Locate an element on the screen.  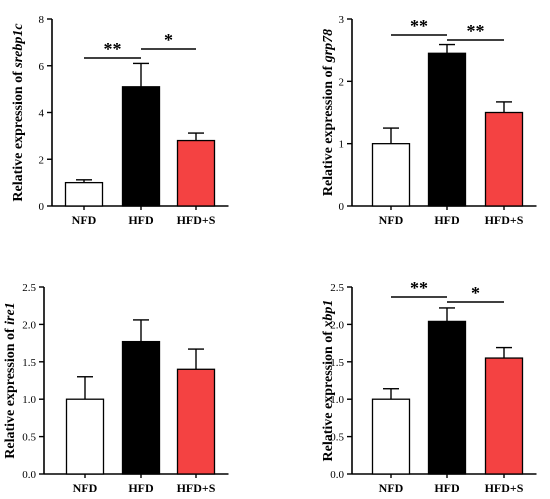
y-axis-title-gene: xbp1 is located at coordinates (328, 314).